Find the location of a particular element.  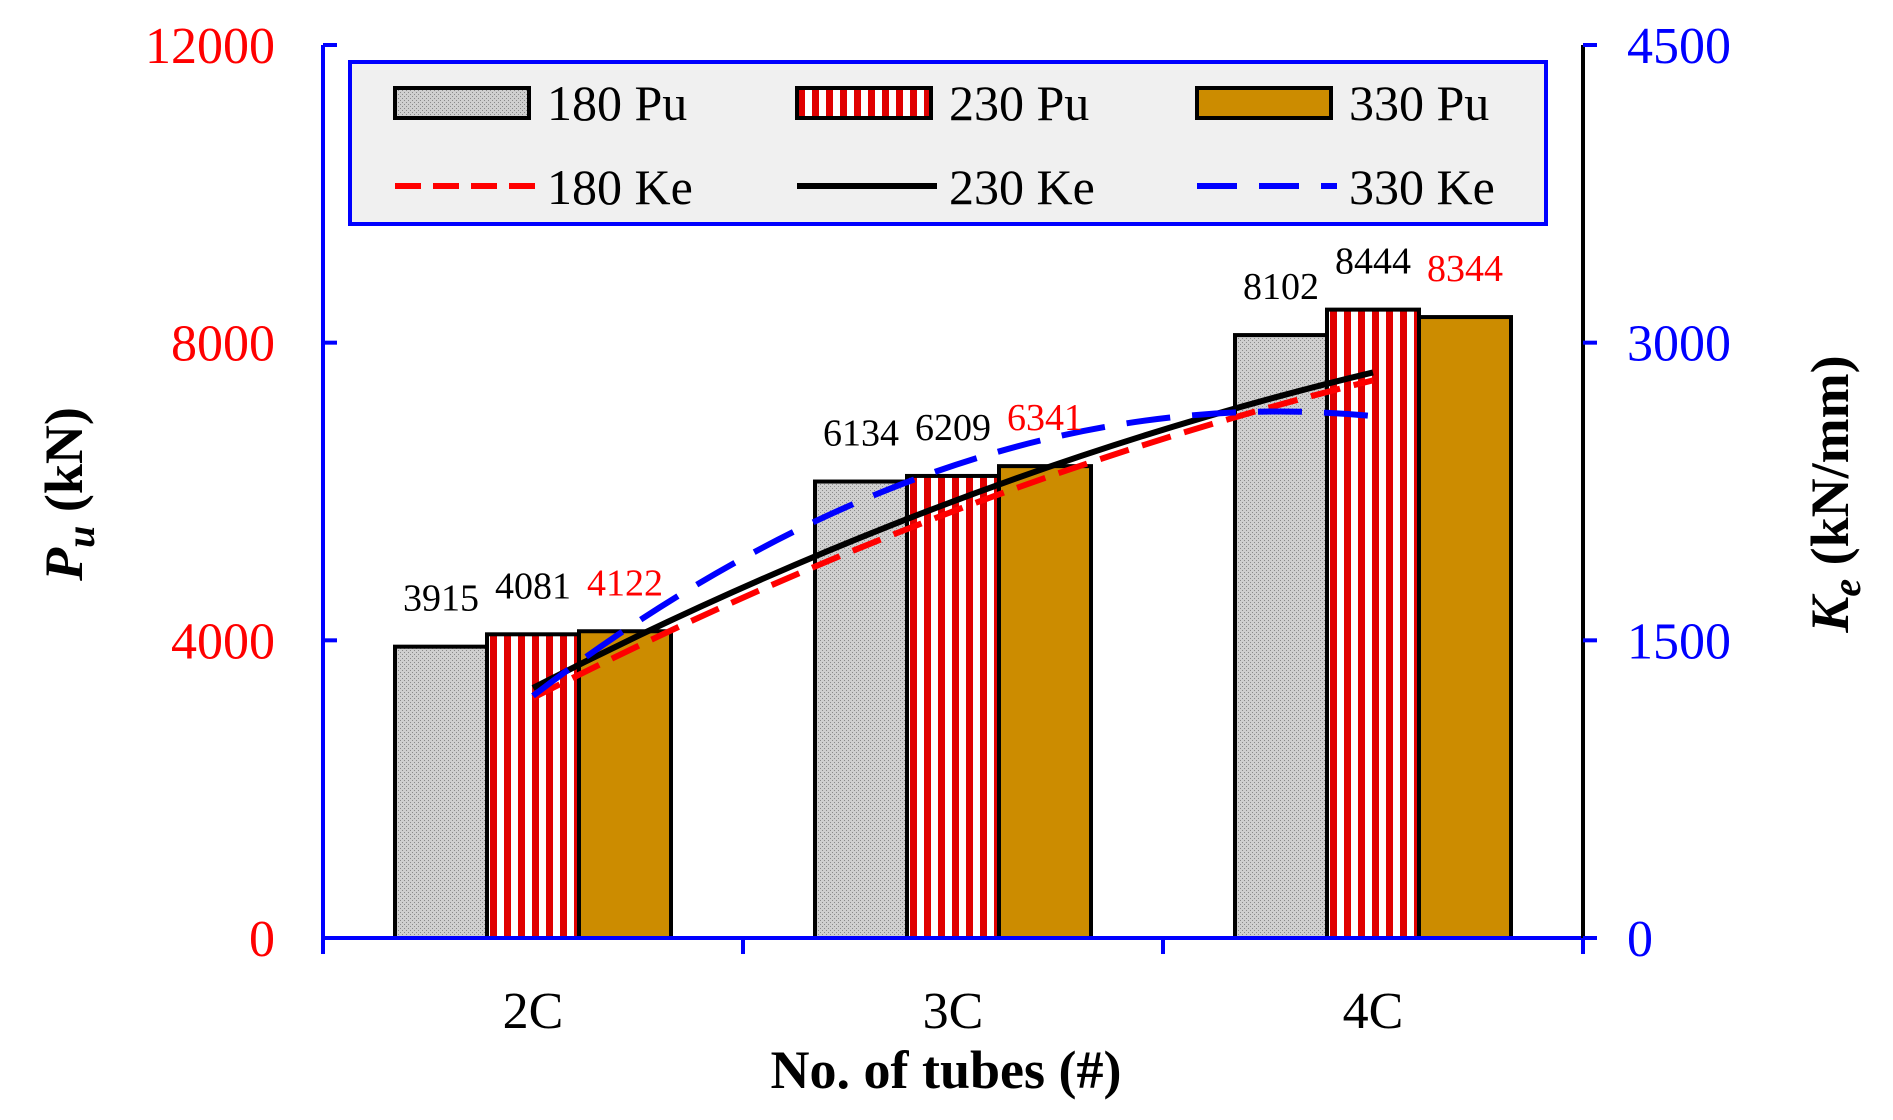

legend-box is located at coordinates (948, 143).